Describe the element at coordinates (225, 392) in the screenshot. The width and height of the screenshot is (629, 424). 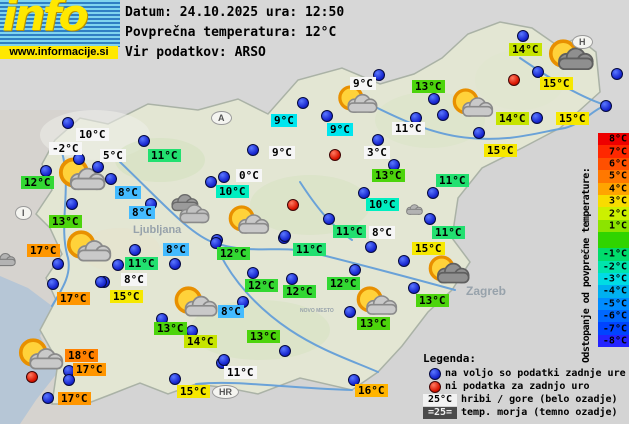
I see `country-sign-hr: HR` at that location.